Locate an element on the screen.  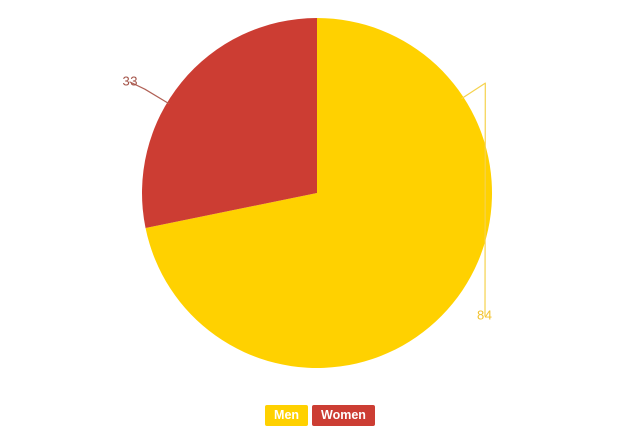
leader-line-men is located at coordinates (473, 199).